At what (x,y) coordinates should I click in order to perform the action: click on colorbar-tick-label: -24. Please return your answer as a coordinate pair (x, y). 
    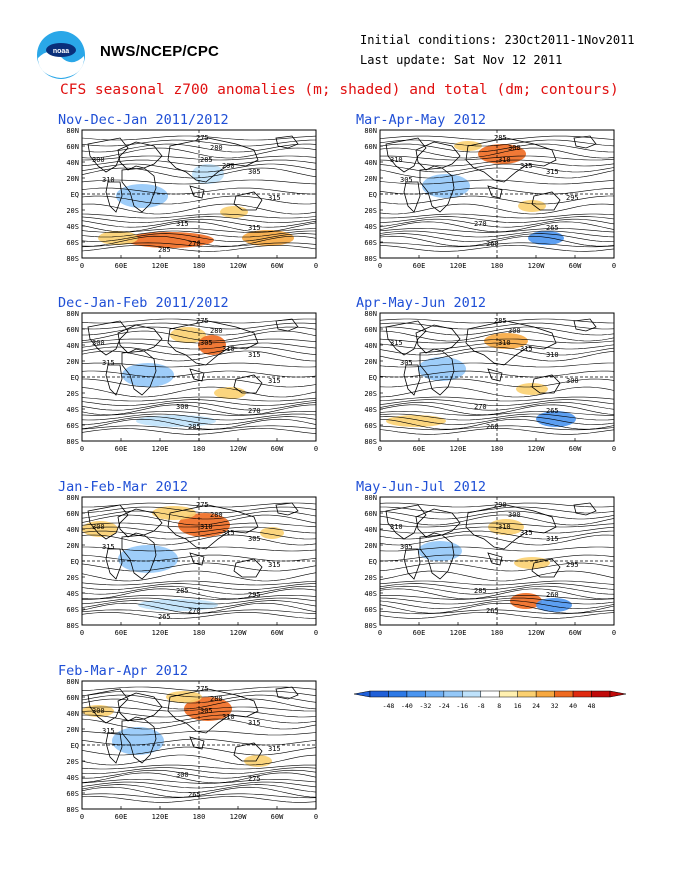
    Looking at the image, I should click on (444, 706).